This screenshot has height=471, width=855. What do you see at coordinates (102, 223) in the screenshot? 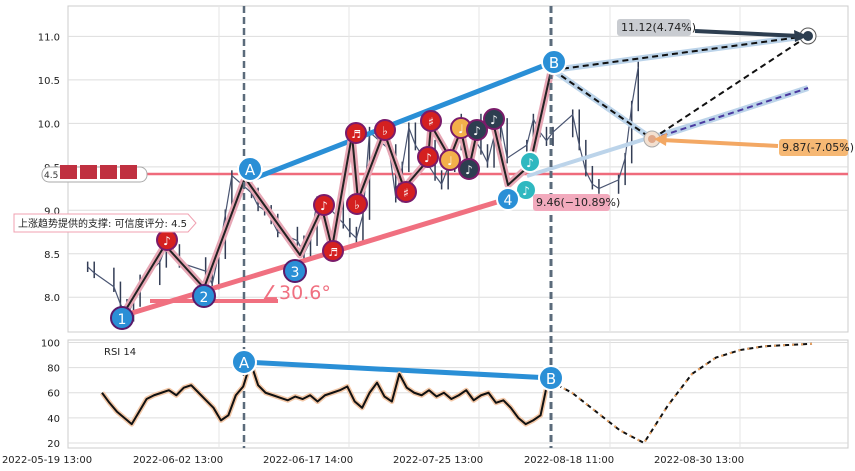
I see `svg-text: 上涨趋势提供的支撑: 可信度评分: 4.5` at bounding box center [102, 223].